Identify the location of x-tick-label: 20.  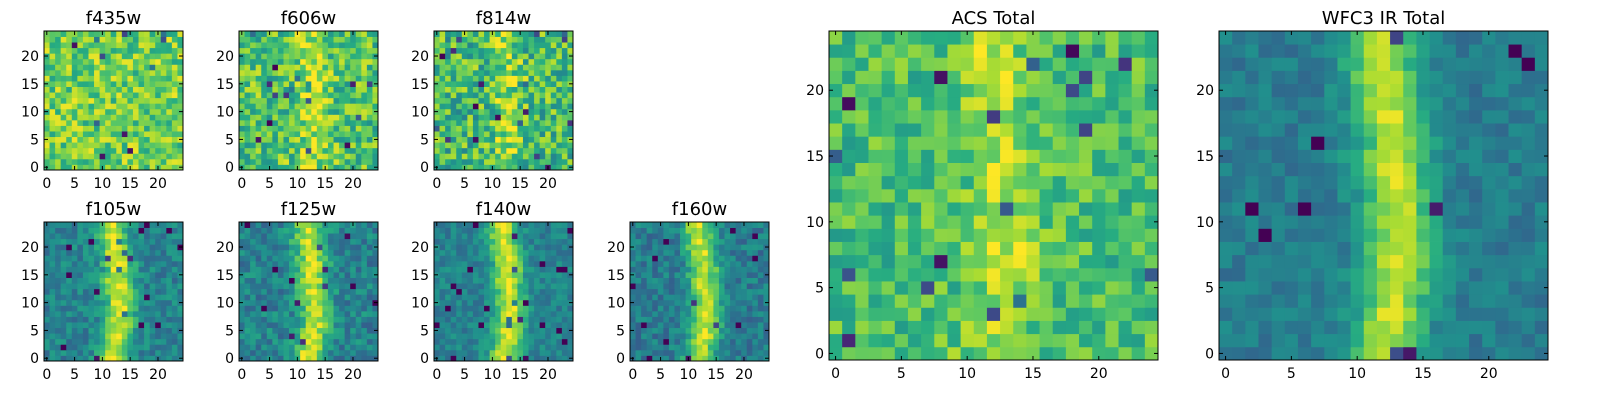
(353, 184).